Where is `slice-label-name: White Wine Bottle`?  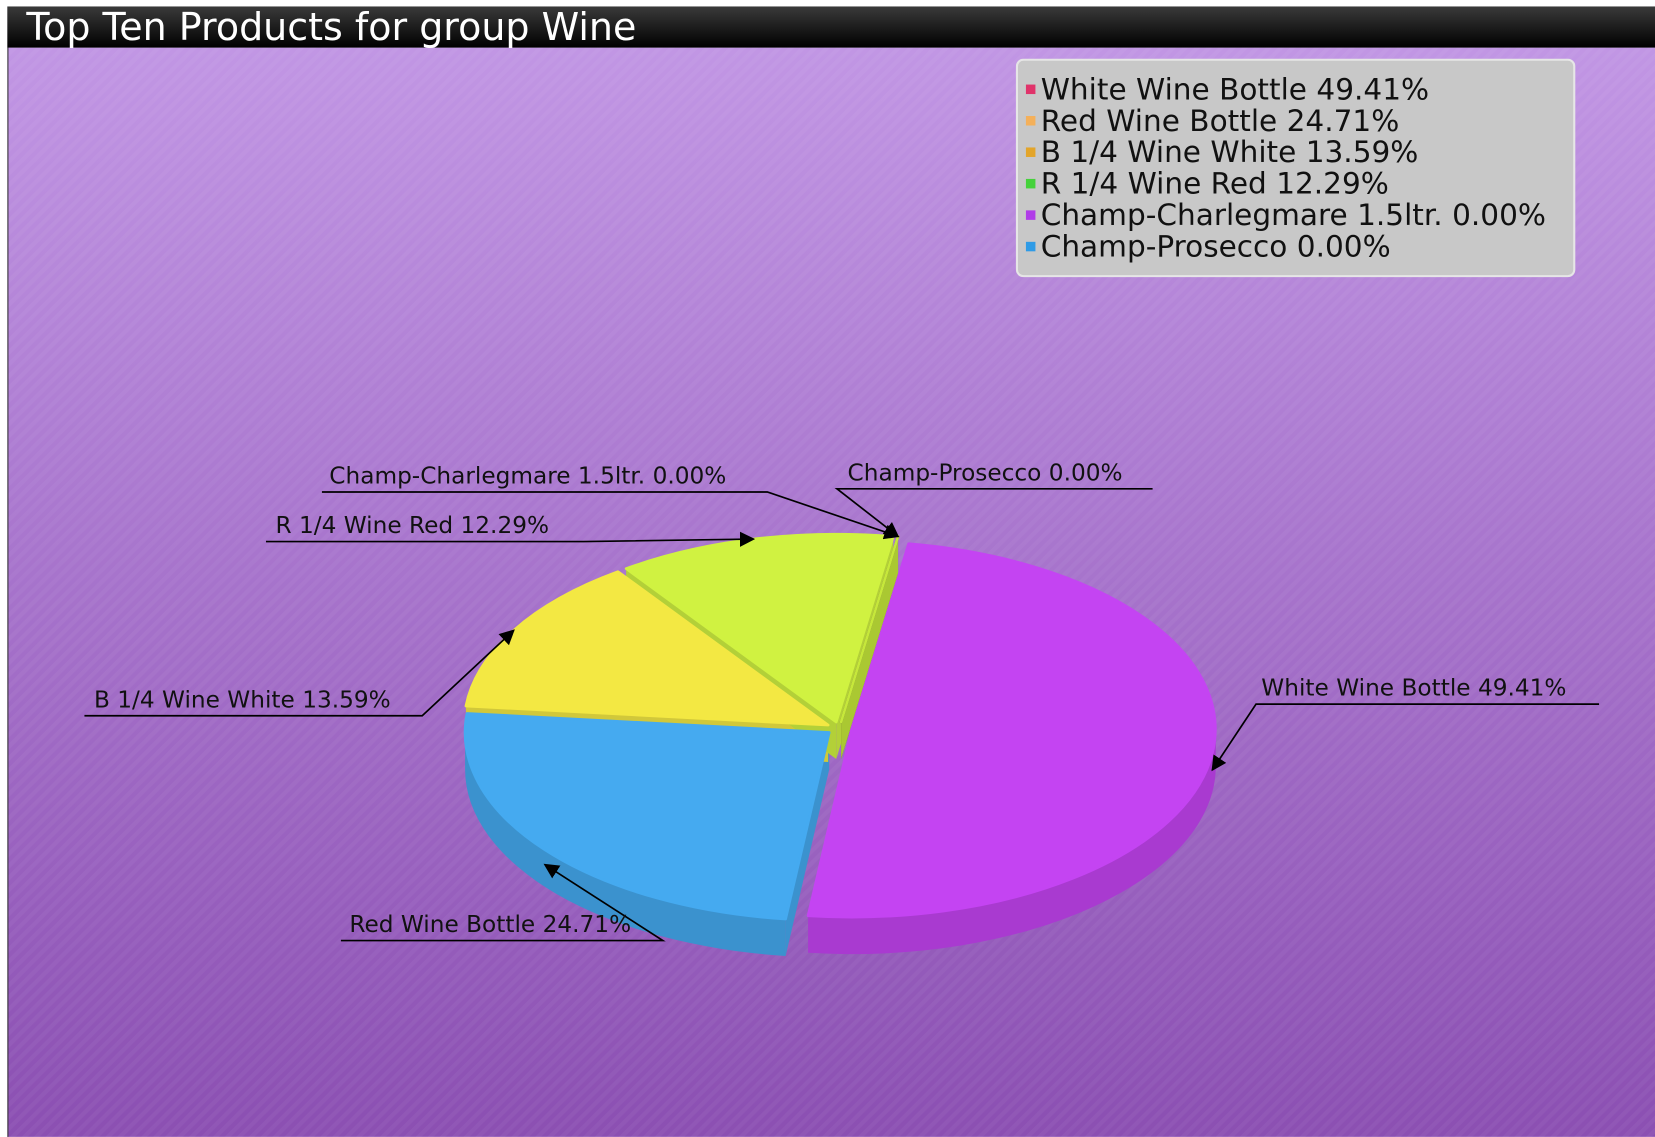
slice-label-name: White Wine Bottle is located at coordinates (1365, 688).